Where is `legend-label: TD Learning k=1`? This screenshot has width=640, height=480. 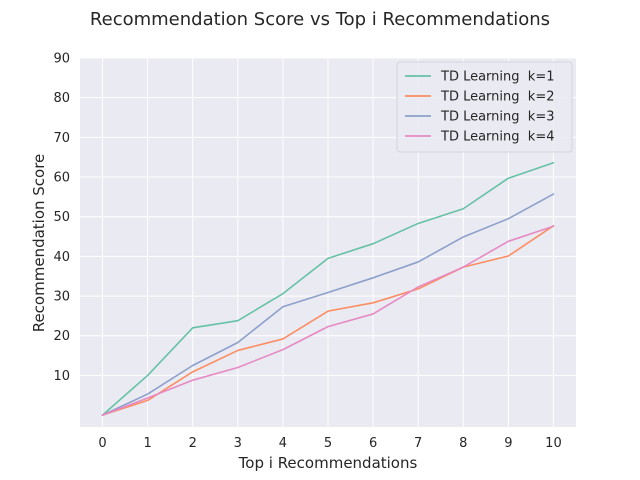
legend-label: TD Learning k=1 is located at coordinates (497, 77).